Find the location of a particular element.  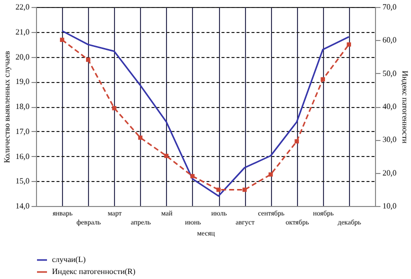

y2-tick-label: 60,0 is located at coordinates (389, 40).